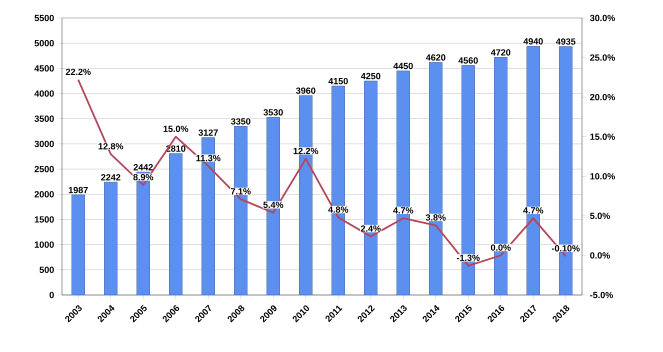  What do you see at coordinates (403, 66) in the screenshot?
I see `data-label: 4450` at bounding box center [403, 66].